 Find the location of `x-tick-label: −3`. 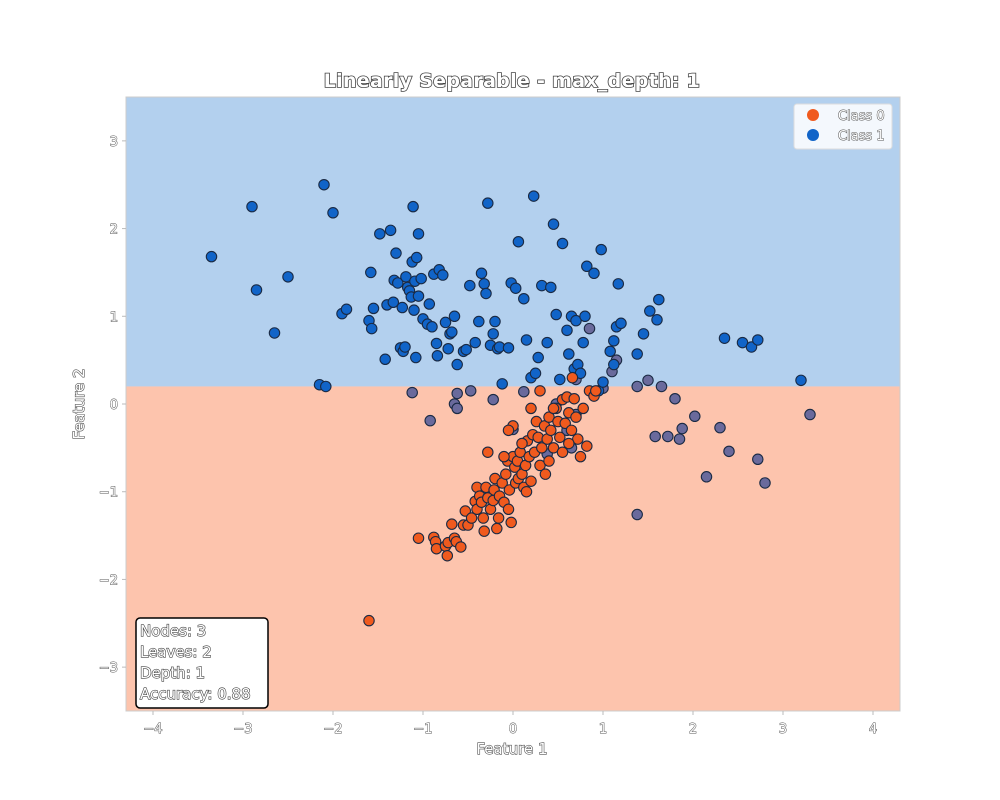

x-tick-label: −3 is located at coordinates (242, 729).